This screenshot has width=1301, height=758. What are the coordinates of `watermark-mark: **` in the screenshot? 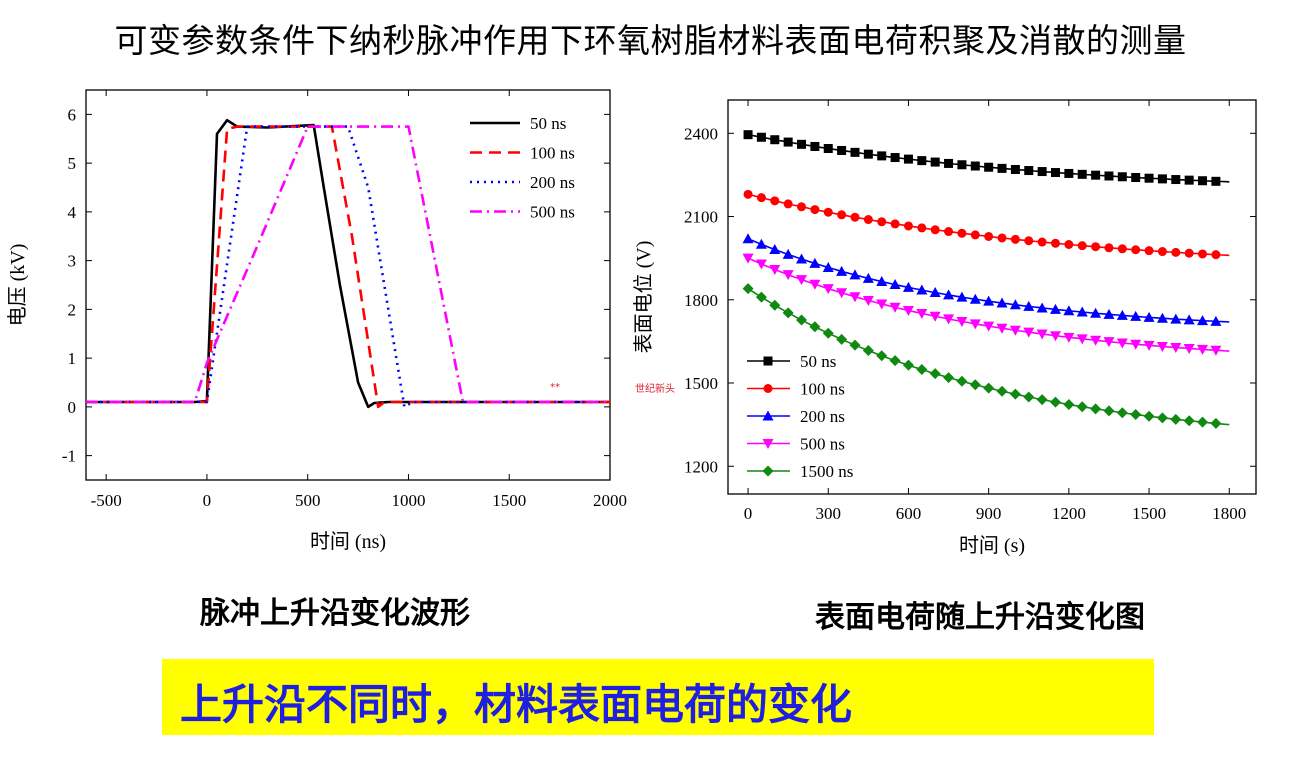 It's located at (555, 387).